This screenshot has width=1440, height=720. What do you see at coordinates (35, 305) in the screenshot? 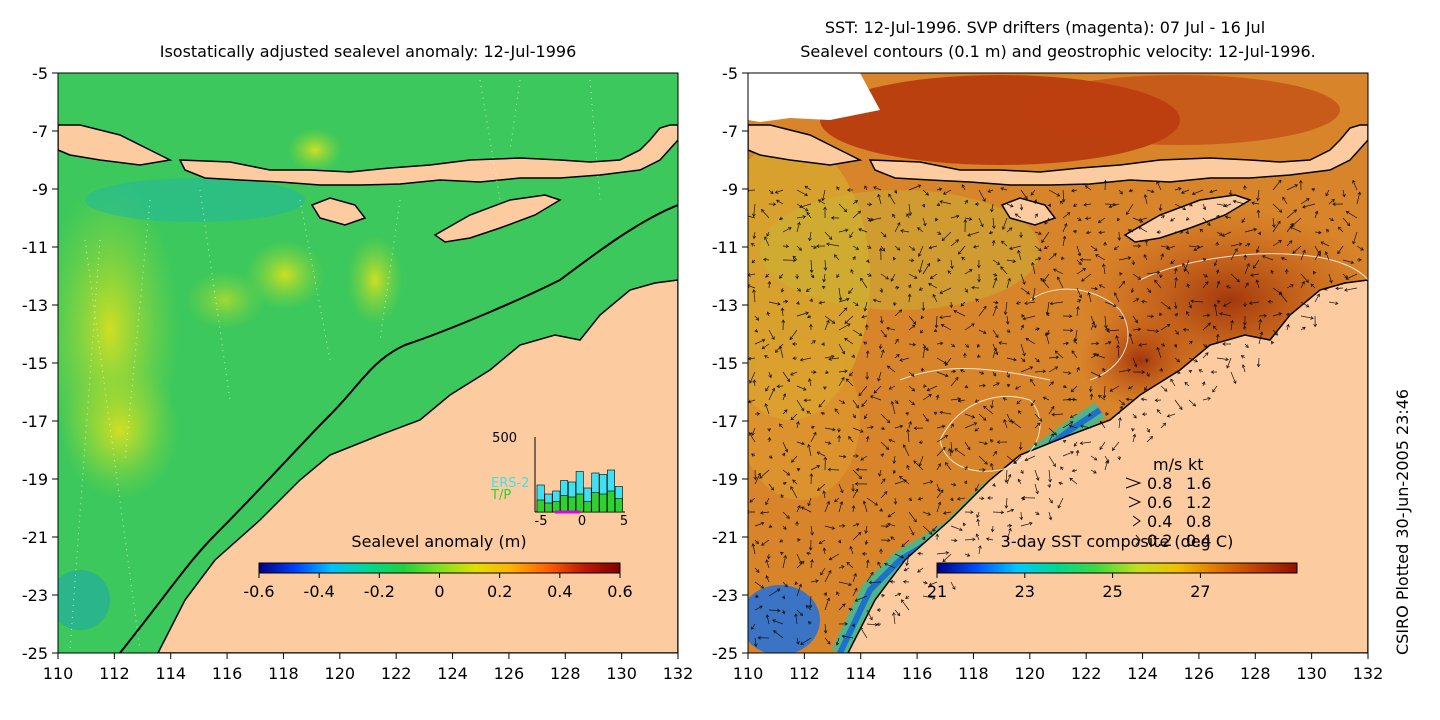
I see `y-tick-label: -13` at bounding box center [35, 305].